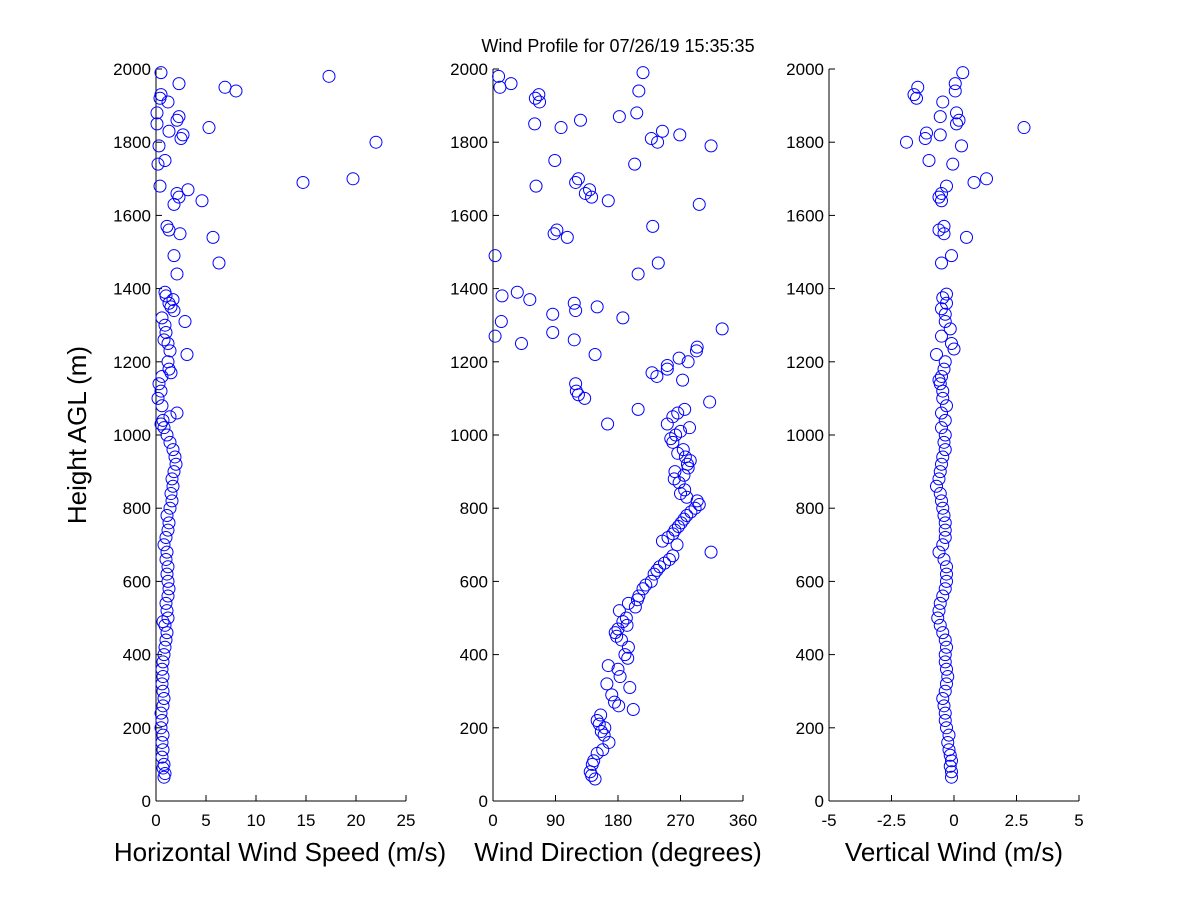 The height and width of the screenshot is (900, 1200). What do you see at coordinates (256, 820) in the screenshot?
I see `x-tick-label: 10` at bounding box center [256, 820].